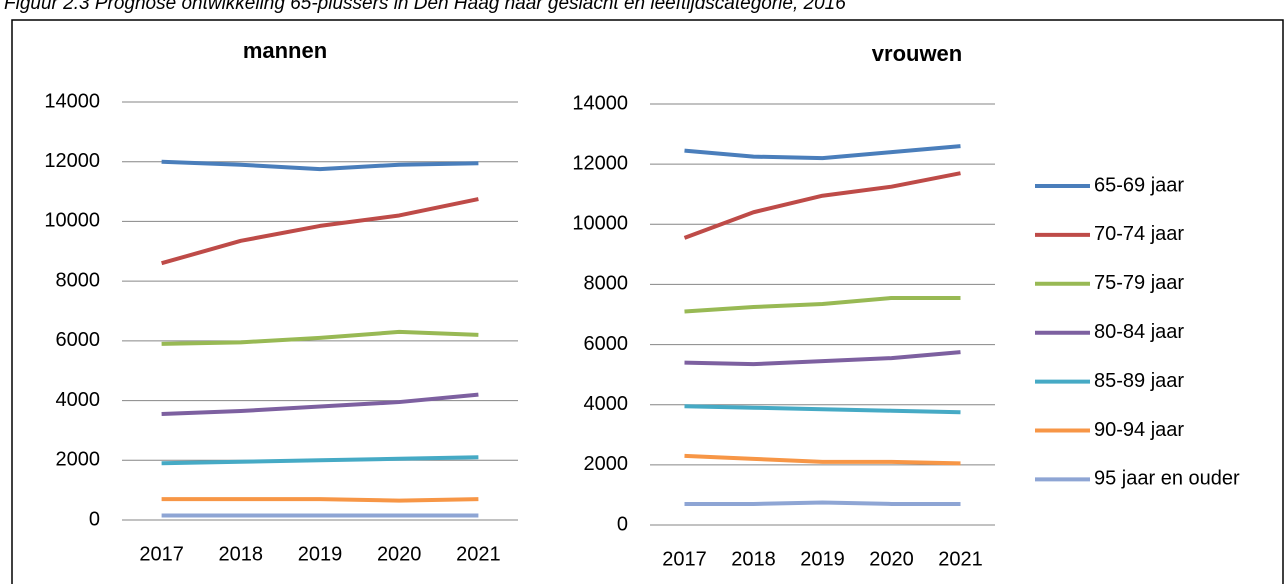 The width and height of the screenshot is (1287, 584). I want to click on legend-label: 95 jaar en ouder, so click(1167, 479).